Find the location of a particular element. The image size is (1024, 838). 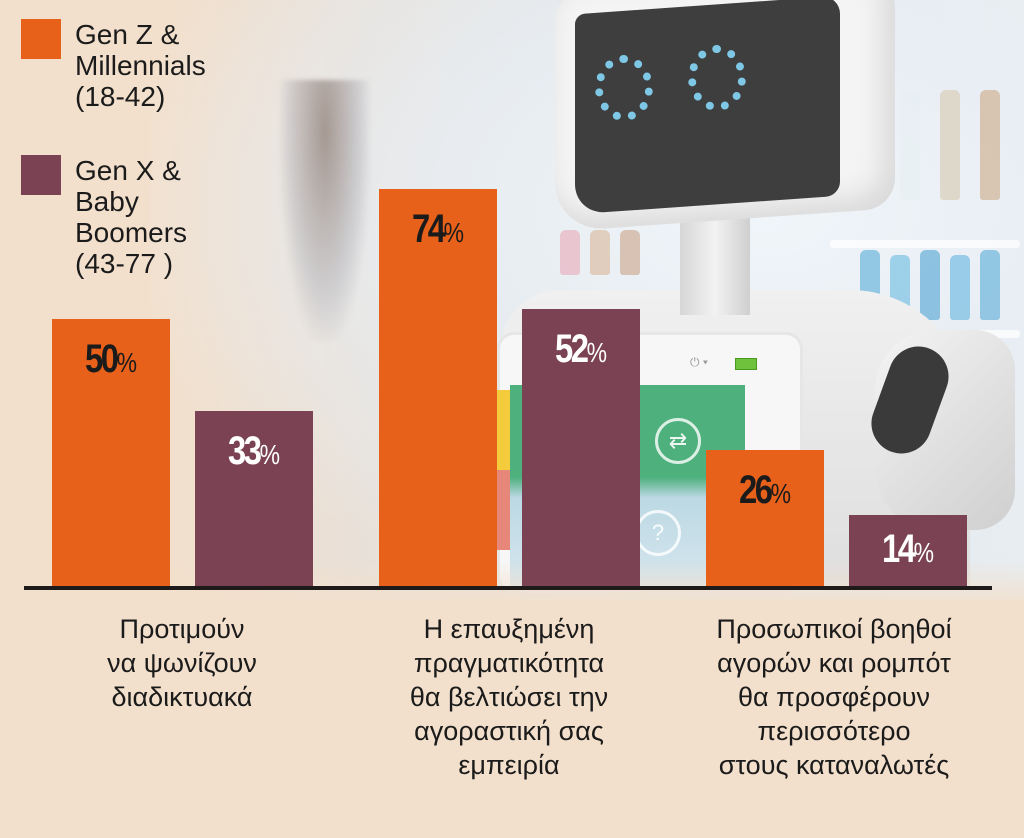

legend-swatch-orange is located at coordinates (41, 39).